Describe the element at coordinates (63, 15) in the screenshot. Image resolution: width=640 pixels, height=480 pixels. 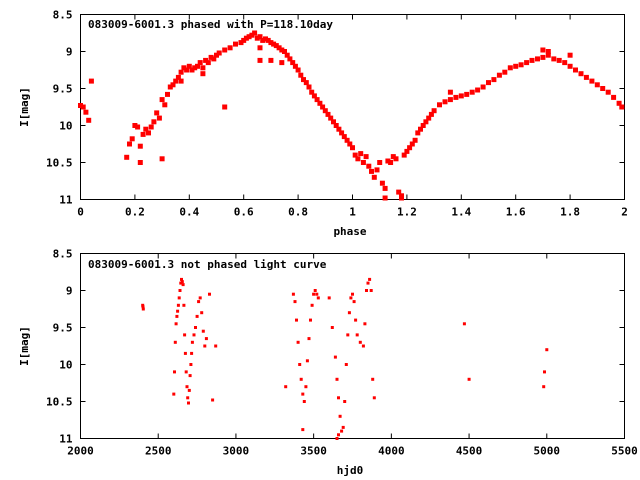
I see `y-tick-label: 8.5` at that location.